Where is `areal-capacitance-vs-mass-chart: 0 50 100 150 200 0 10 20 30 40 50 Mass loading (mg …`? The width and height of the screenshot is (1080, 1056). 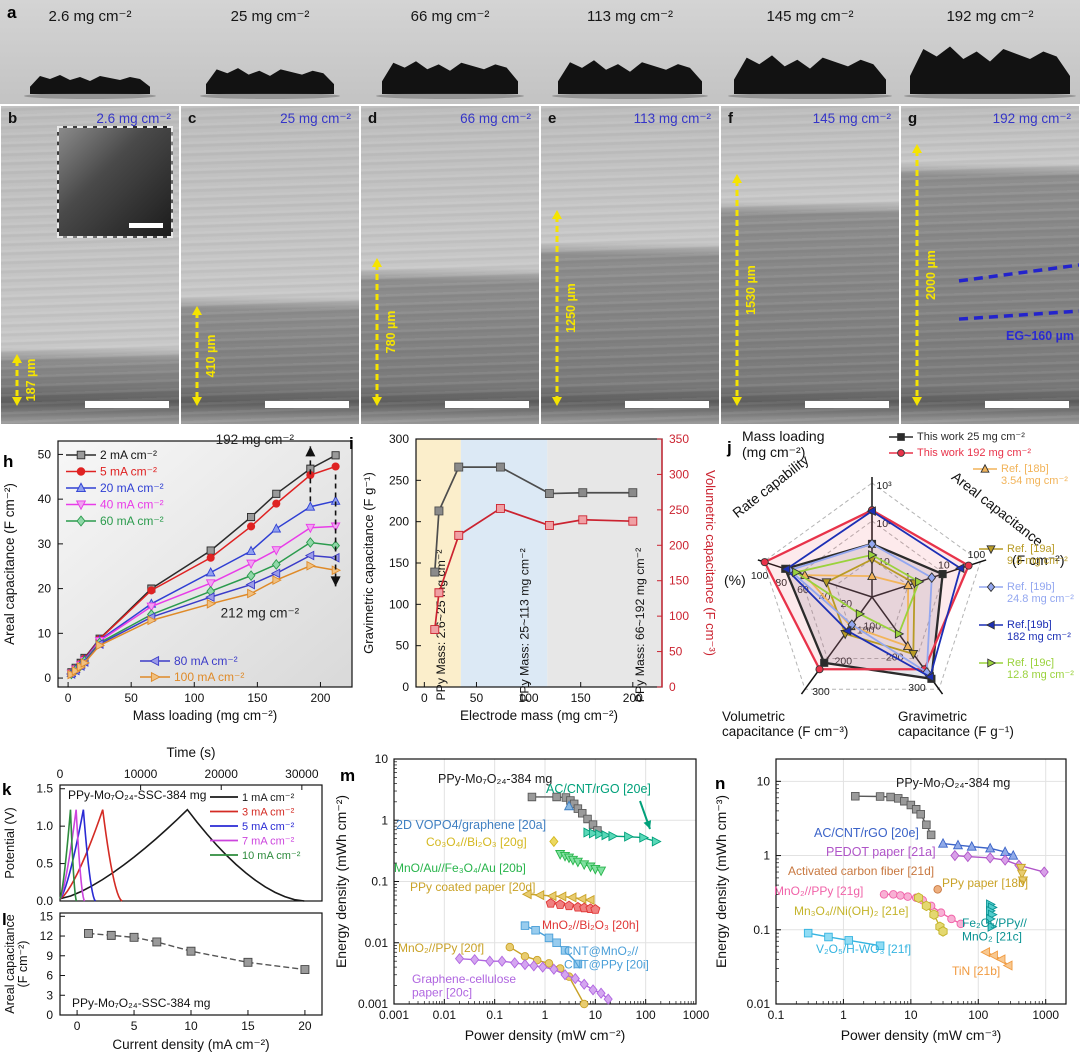
areal-capacitance-vs-mass-chart: 0 50 100 150 200 0 10 20 30 40 50 Mass loading (mg … is located at coordinates (177, 577).